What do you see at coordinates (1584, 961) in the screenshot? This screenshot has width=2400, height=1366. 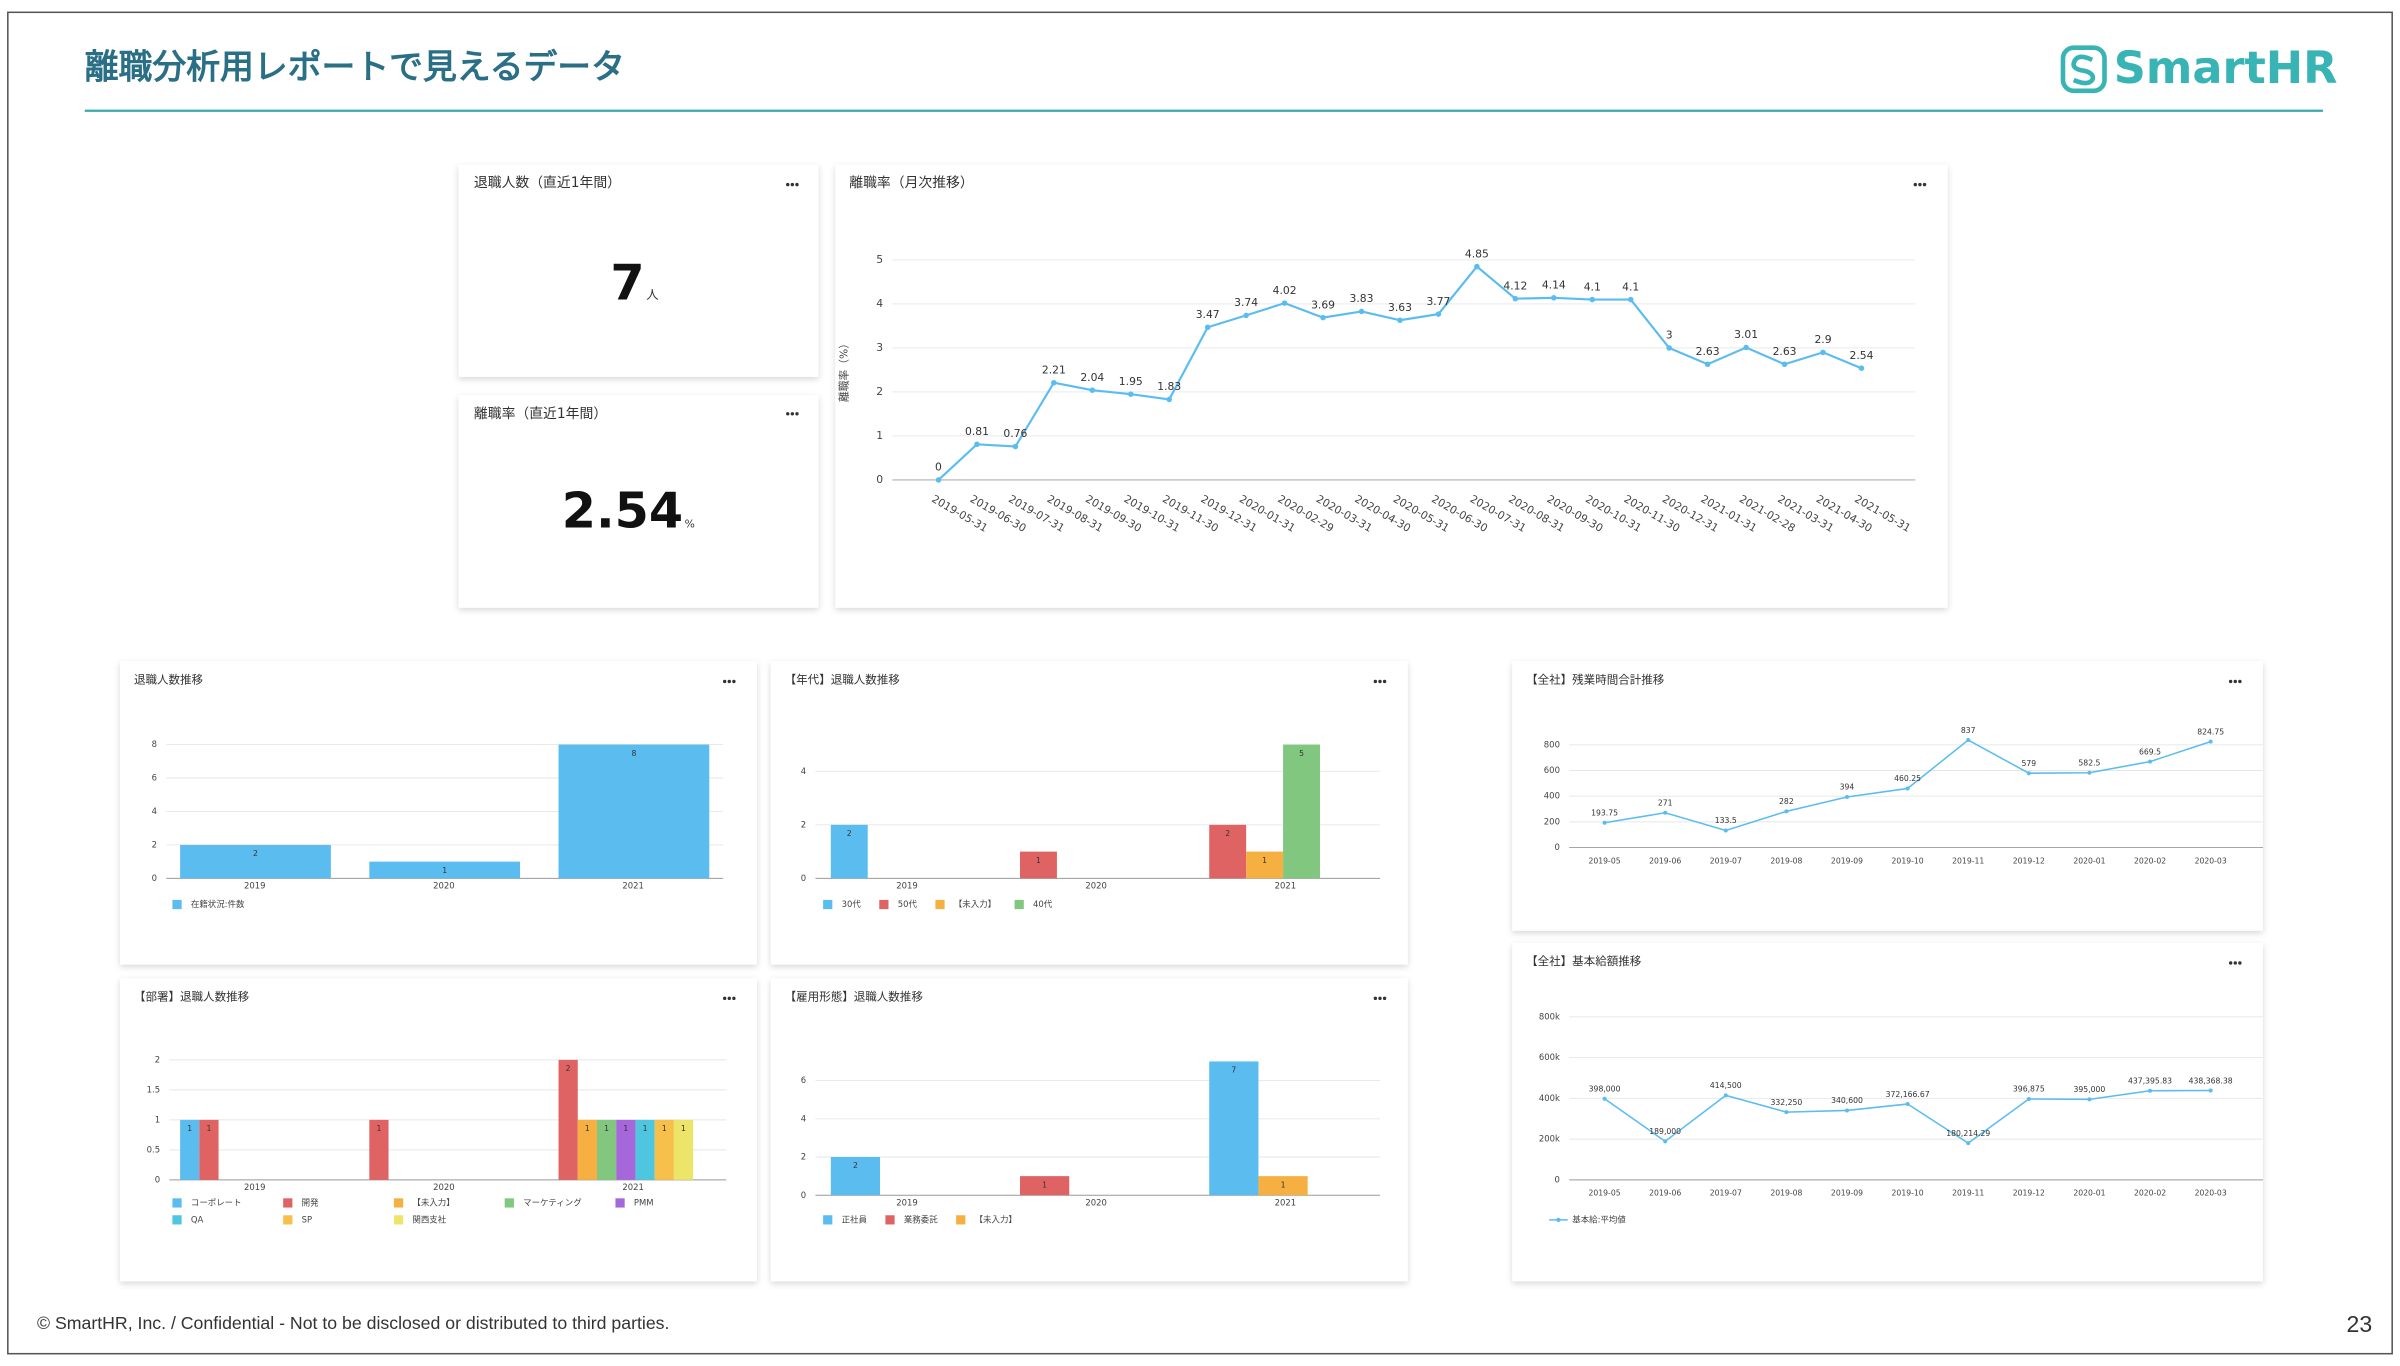 I see `chart-title: 【全社】基本給額推移` at bounding box center [1584, 961].